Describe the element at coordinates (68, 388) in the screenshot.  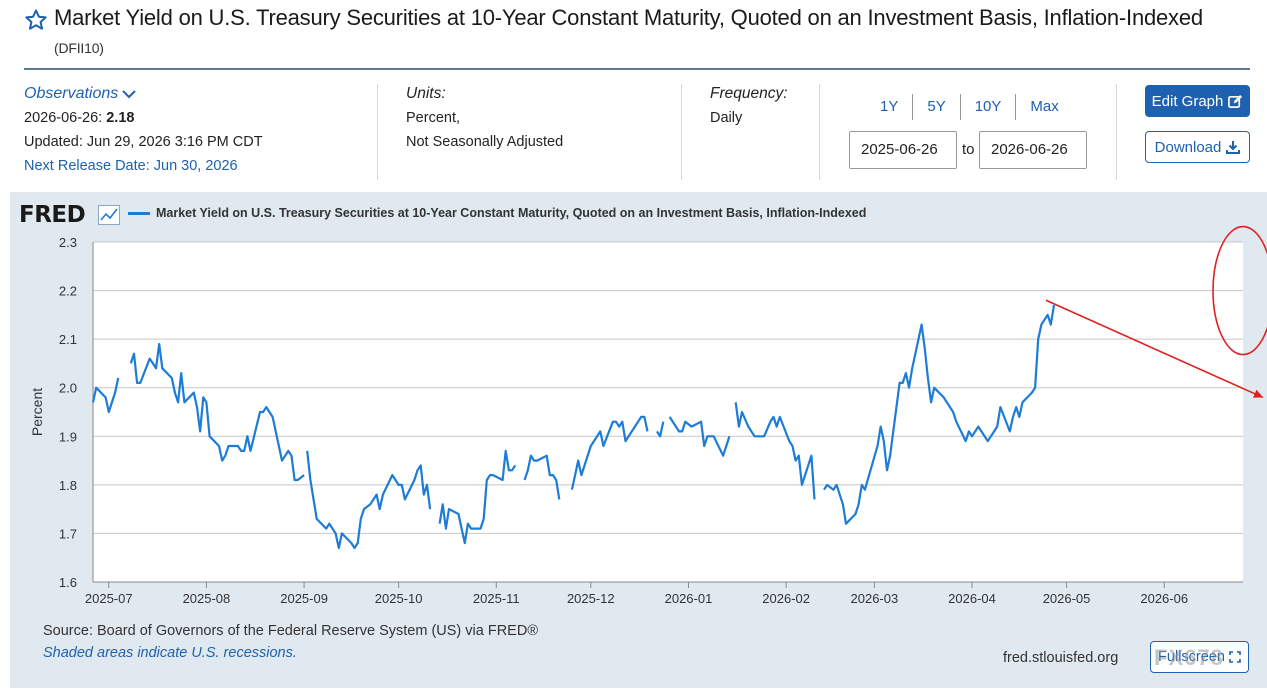
I see `y-tick-label: 2.0` at that location.